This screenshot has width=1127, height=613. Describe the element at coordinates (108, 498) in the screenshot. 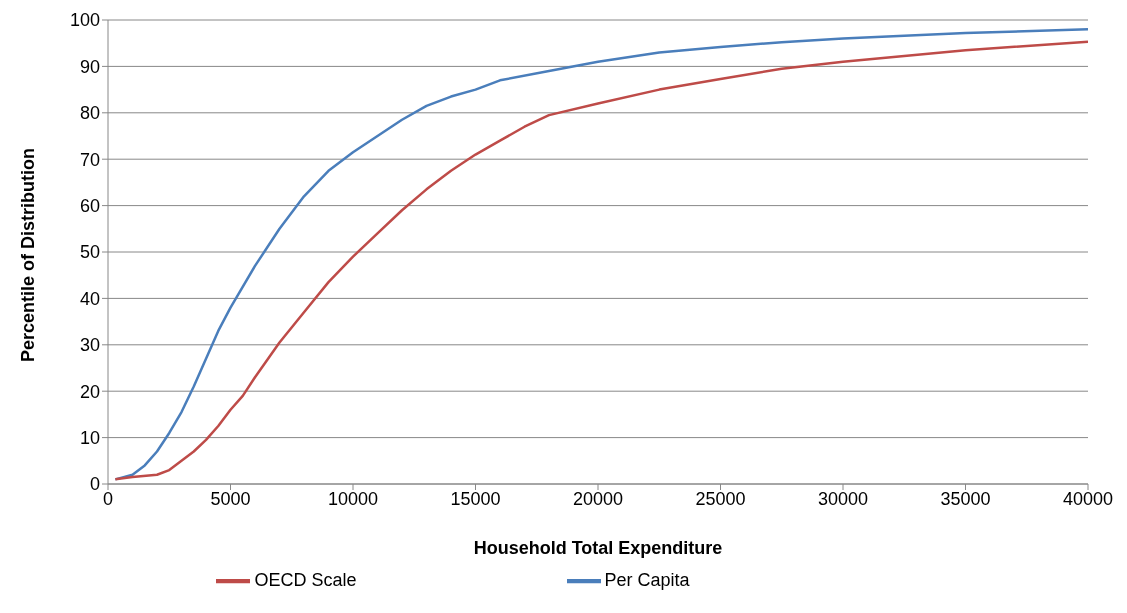

I see `x-tick-label: 0` at that location.